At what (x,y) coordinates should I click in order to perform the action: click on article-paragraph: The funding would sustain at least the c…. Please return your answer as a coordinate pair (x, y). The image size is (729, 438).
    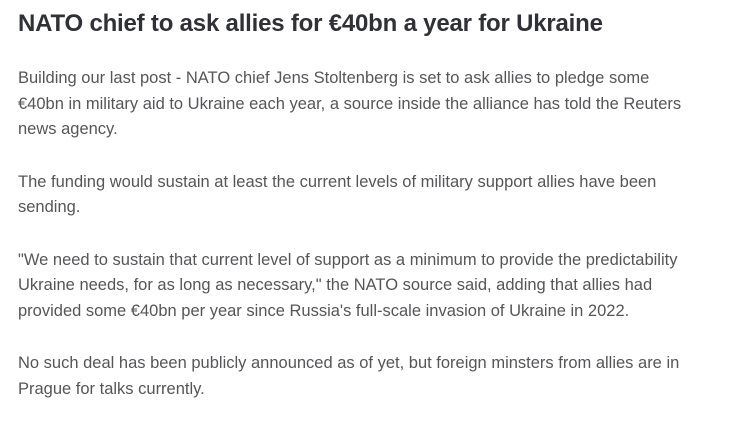
    Looking at the image, I should click on (337, 194).